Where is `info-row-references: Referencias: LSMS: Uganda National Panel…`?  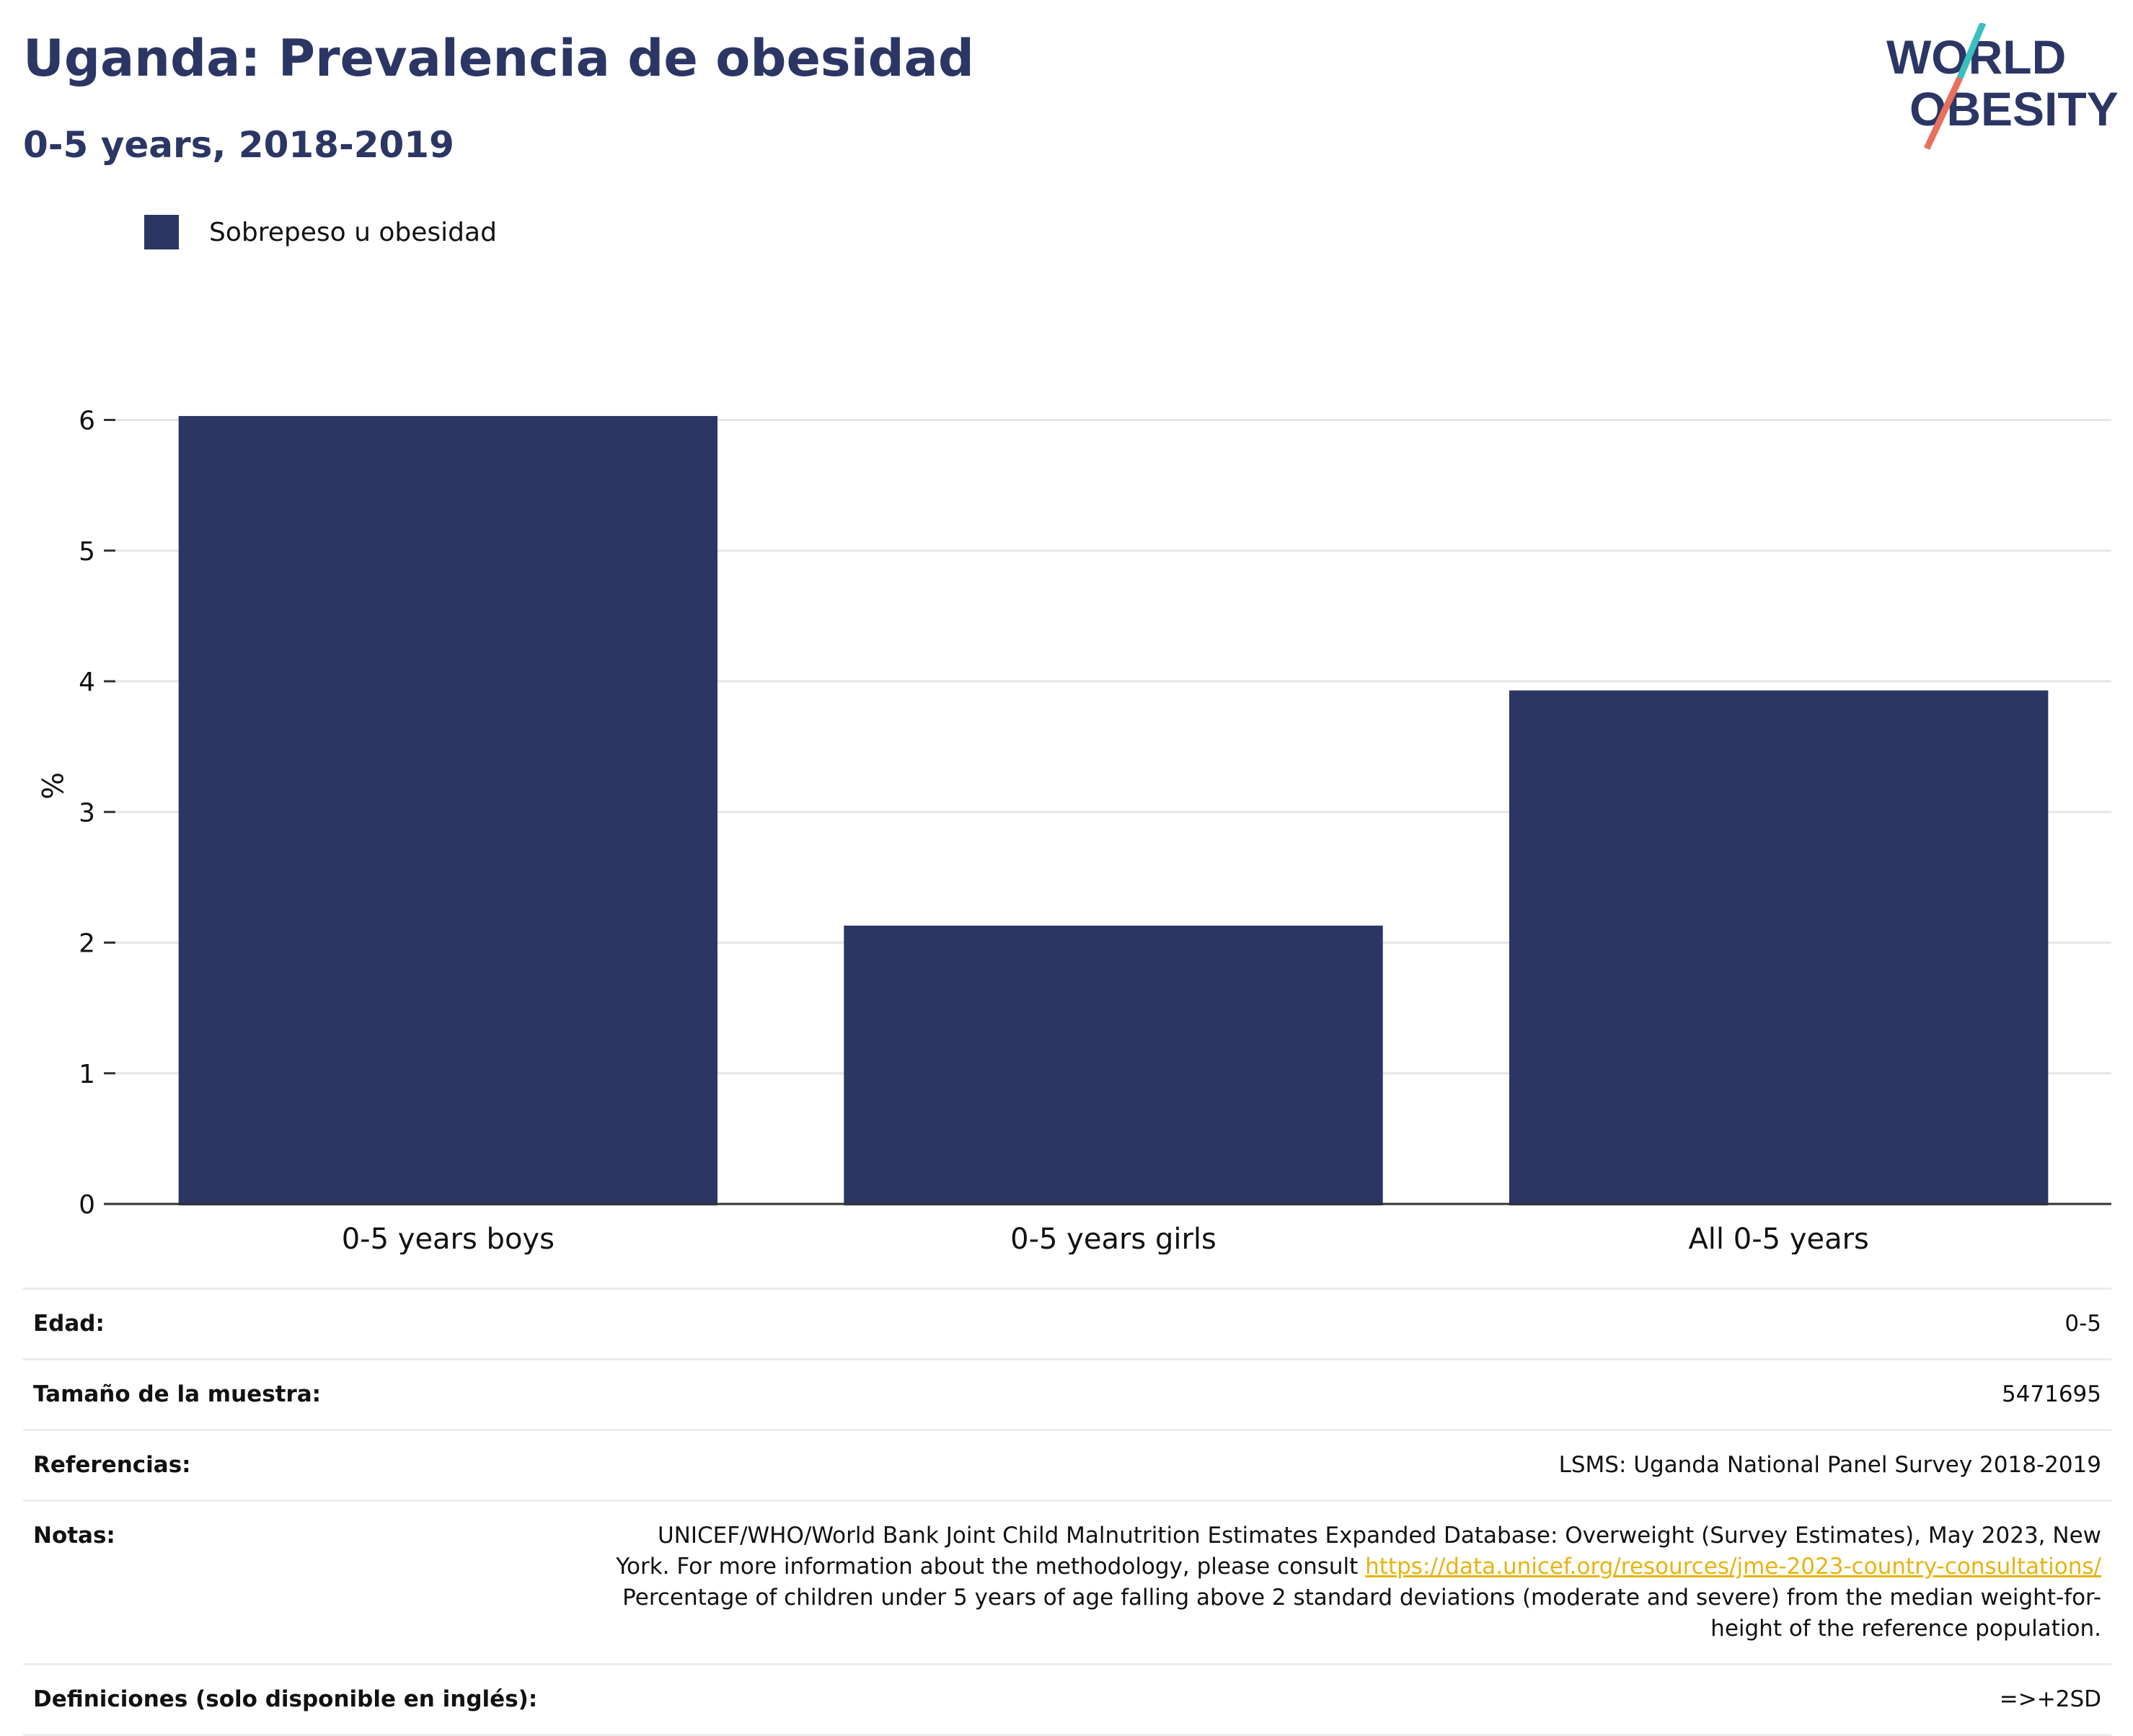 info-row-references: Referencias: LSMS: Uganda National Panel… is located at coordinates (1067, 1465).